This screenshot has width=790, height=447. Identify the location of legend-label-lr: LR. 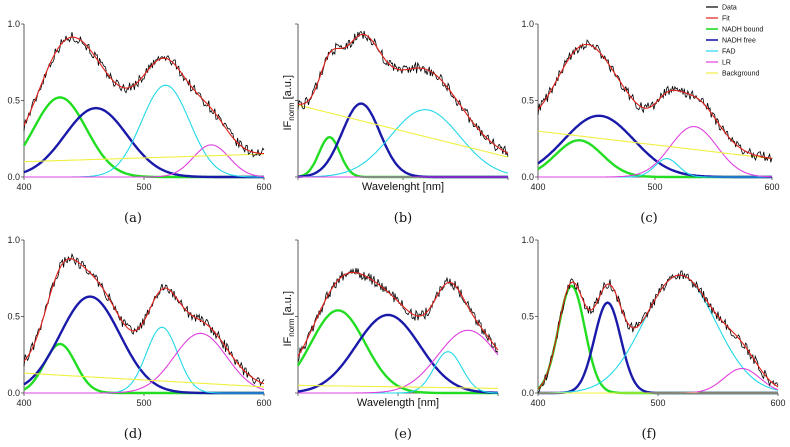
(726, 63).